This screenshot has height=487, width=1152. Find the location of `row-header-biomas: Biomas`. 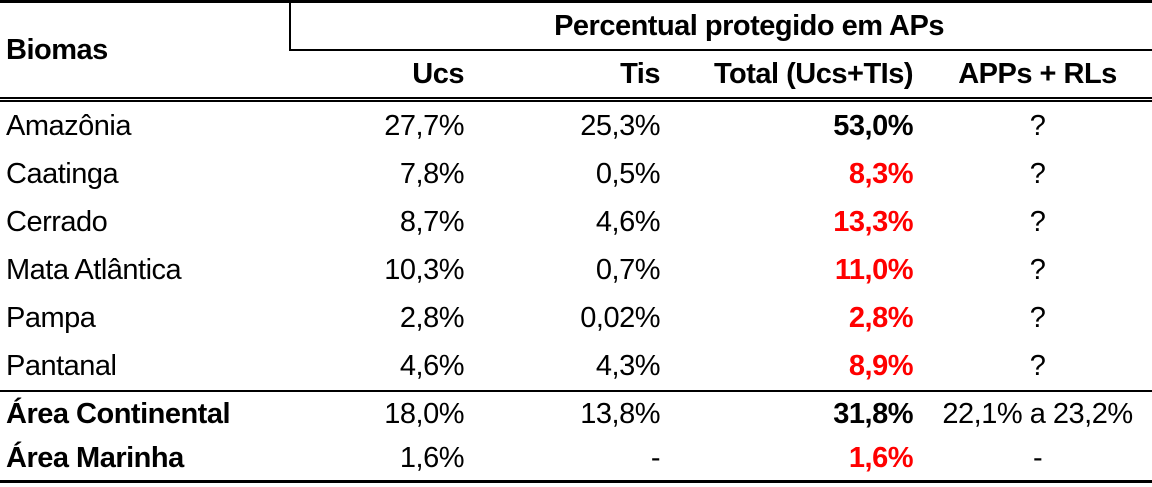

row-header-biomas: Biomas is located at coordinates (145, 51).